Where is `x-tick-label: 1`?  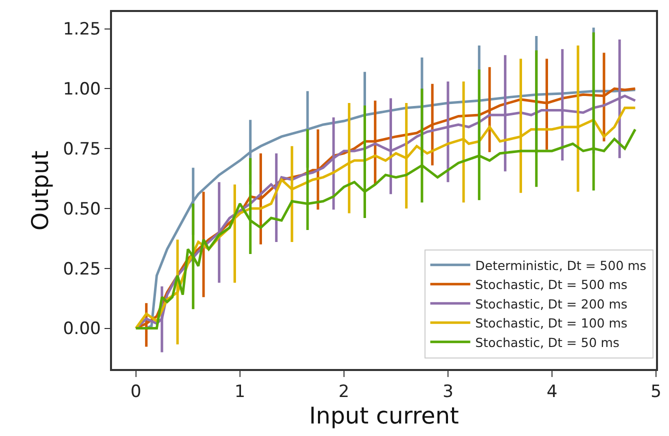 x-tick-label: 1 is located at coordinates (240, 392).